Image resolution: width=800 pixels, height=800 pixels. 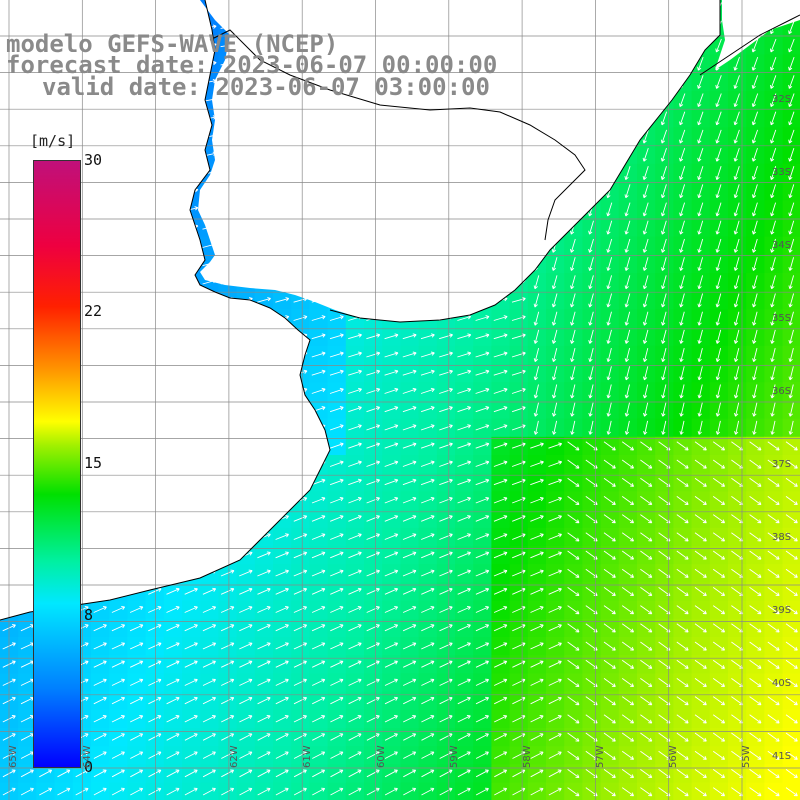 What do you see at coordinates (782, 172) in the screenshot?
I see `lat-label-33s: 33S` at bounding box center [782, 172].